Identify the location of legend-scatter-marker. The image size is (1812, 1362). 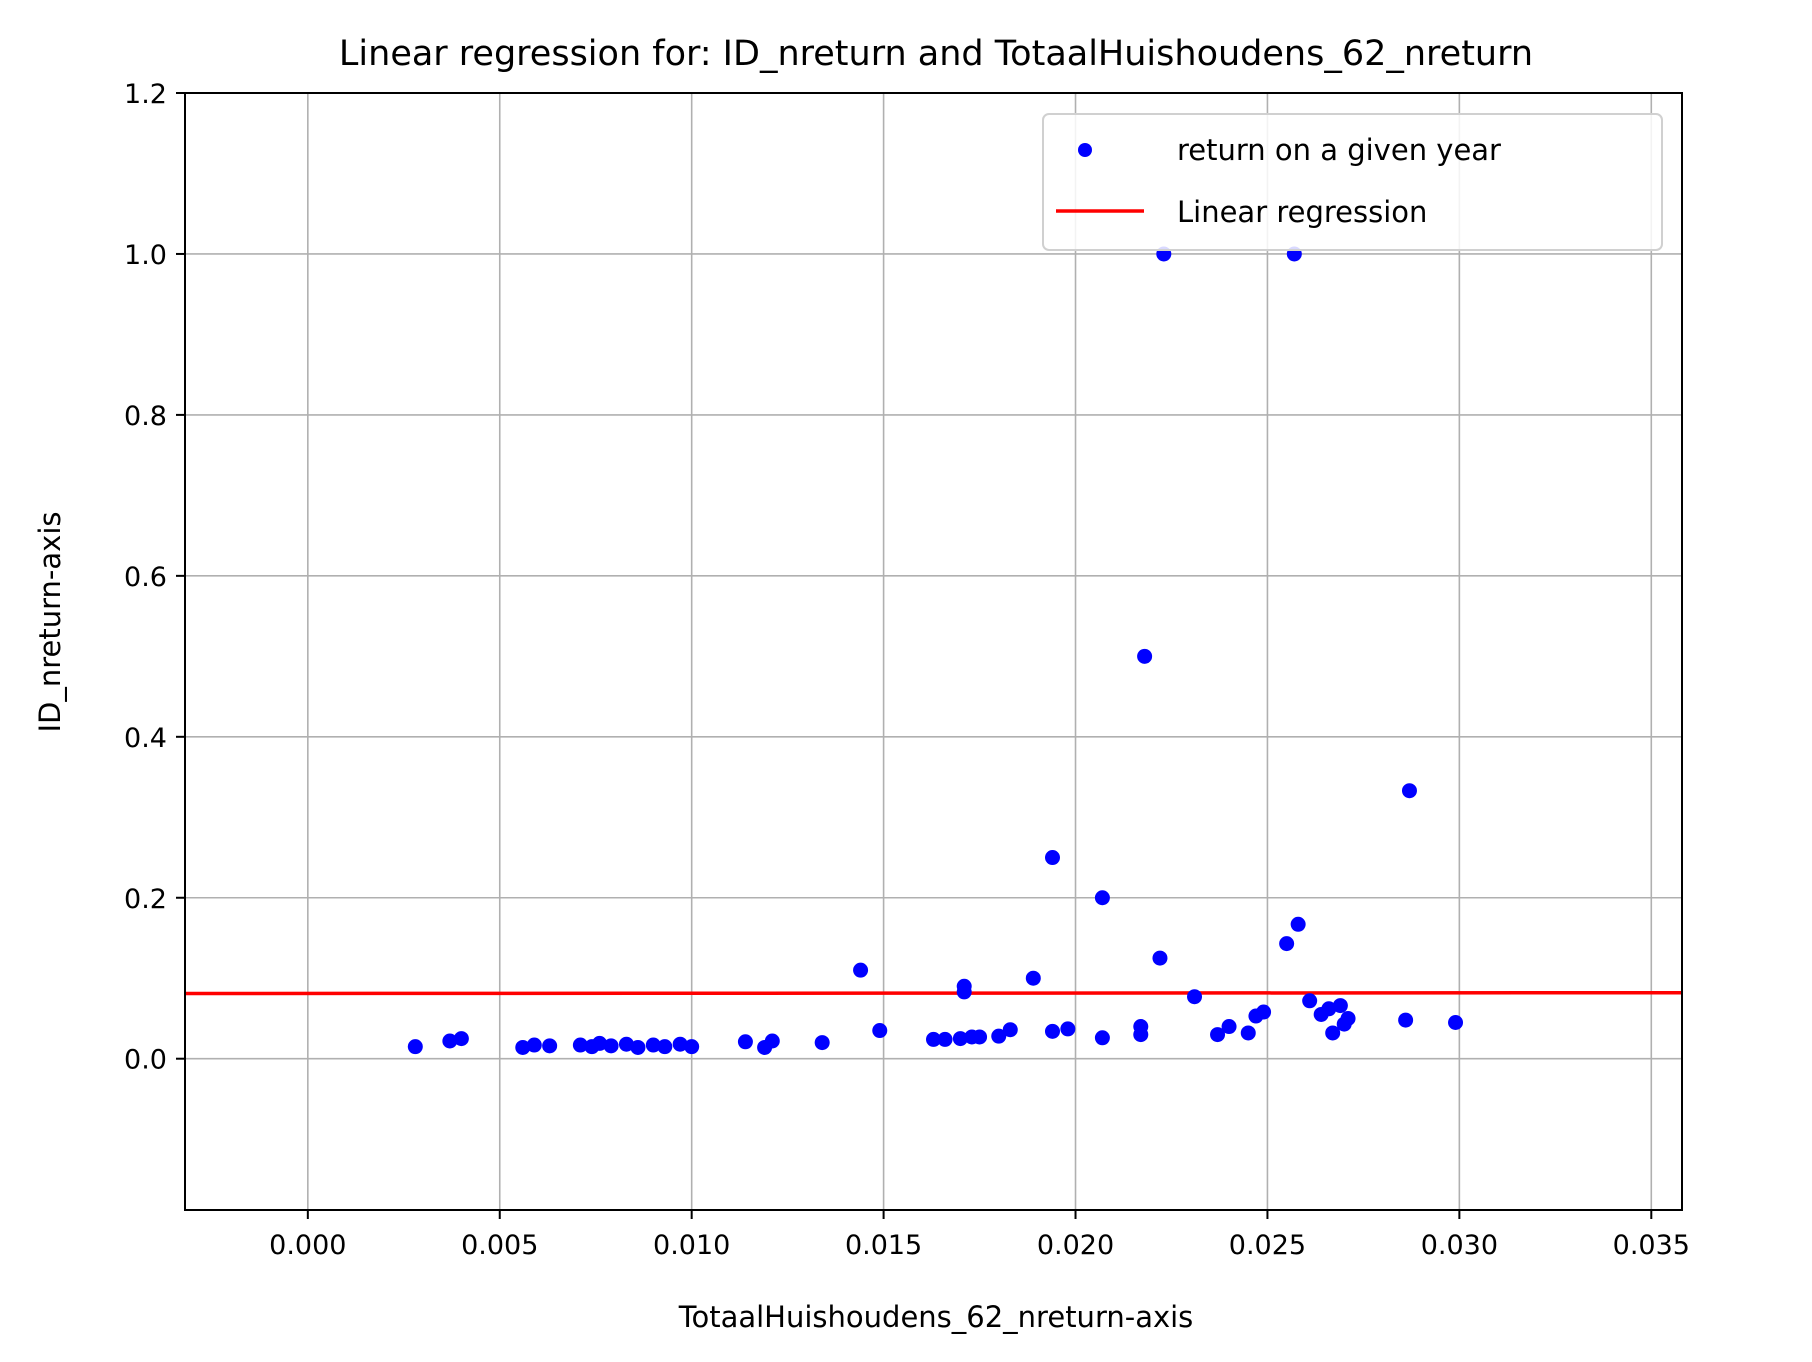
(1085, 150).